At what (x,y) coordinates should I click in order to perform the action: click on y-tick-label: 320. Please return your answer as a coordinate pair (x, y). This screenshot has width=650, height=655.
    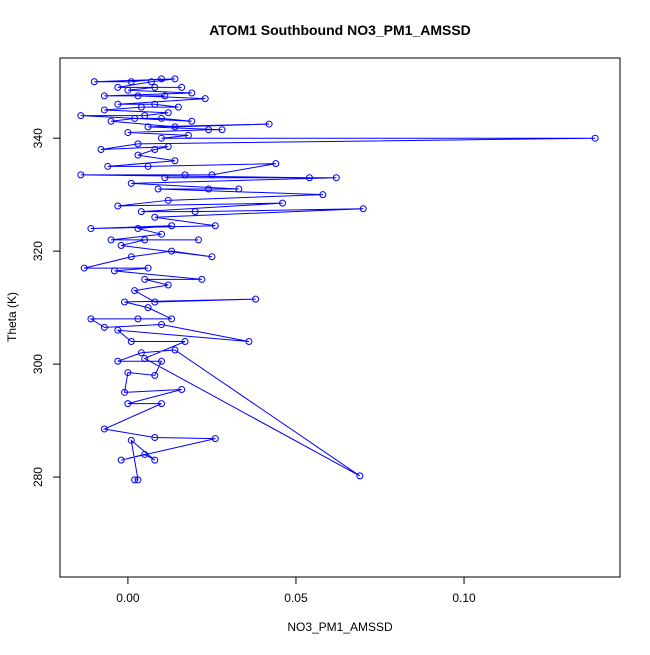
    Looking at the image, I should click on (38, 251).